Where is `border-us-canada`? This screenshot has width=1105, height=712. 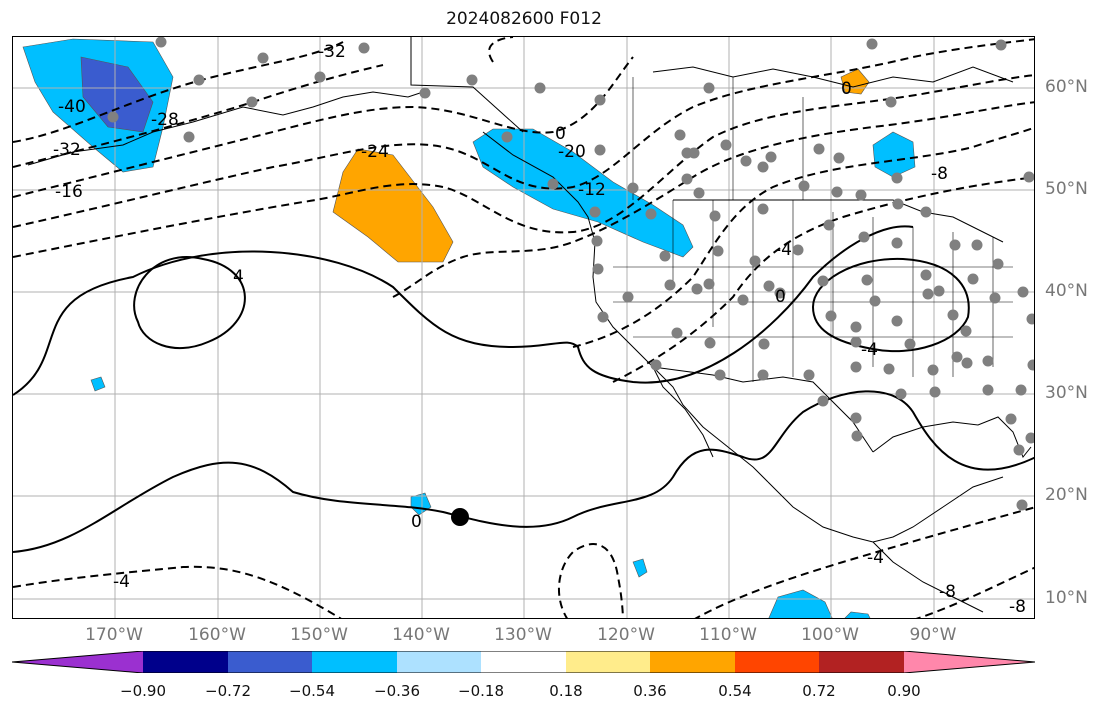
border-us-canada is located at coordinates (838, 221).